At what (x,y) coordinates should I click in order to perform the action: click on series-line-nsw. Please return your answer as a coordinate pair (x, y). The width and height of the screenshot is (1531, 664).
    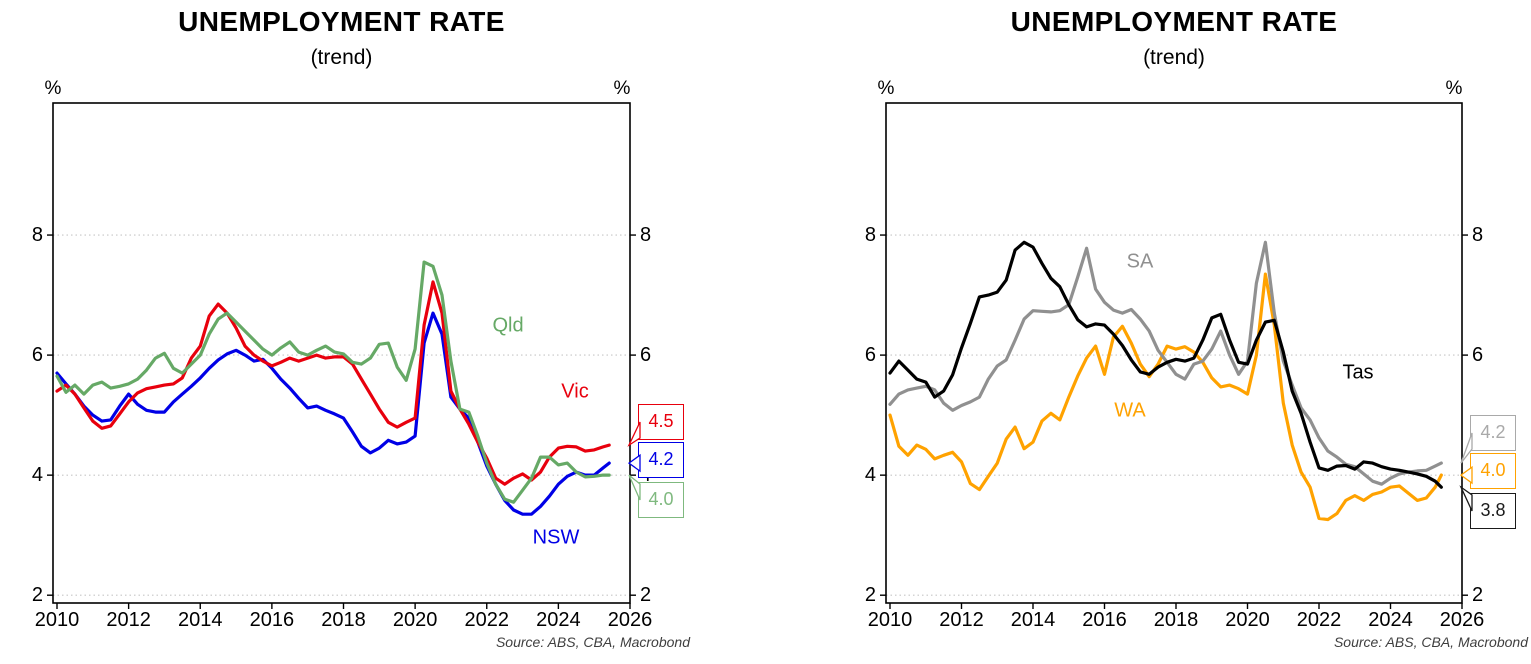
    Looking at the image, I should click on (333, 413).